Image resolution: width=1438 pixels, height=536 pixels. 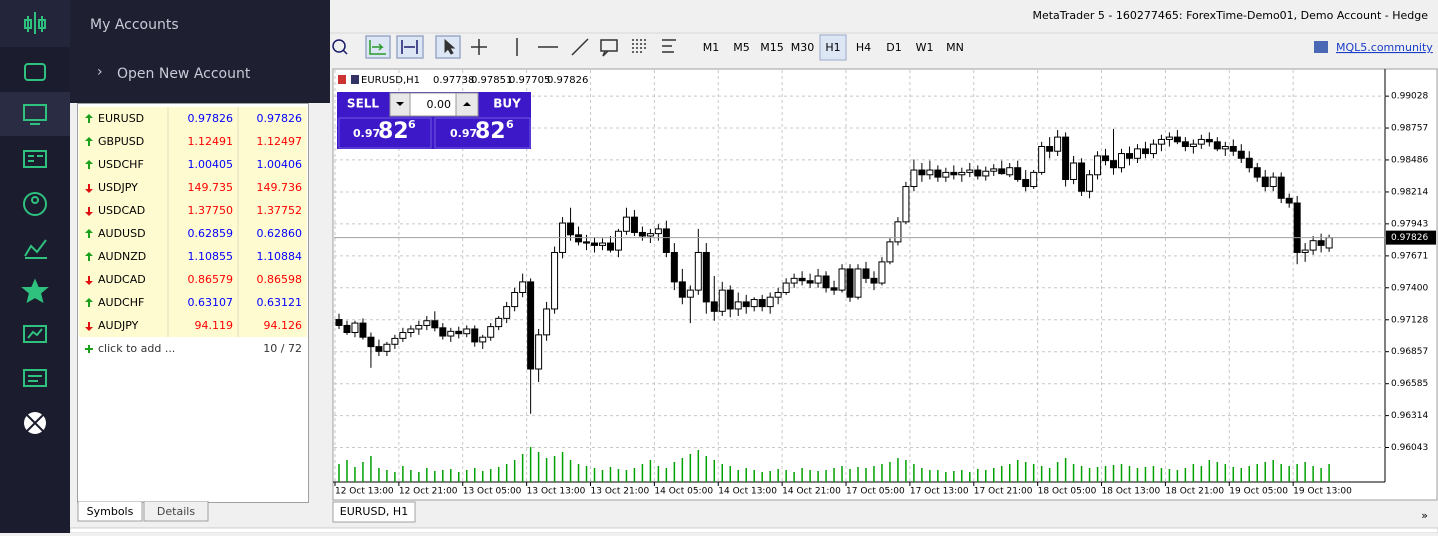 What do you see at coordinates (1409, 352) in the screenshot?
I see `y-tick-label: 0.96857` at bounding box center [1409, 352].